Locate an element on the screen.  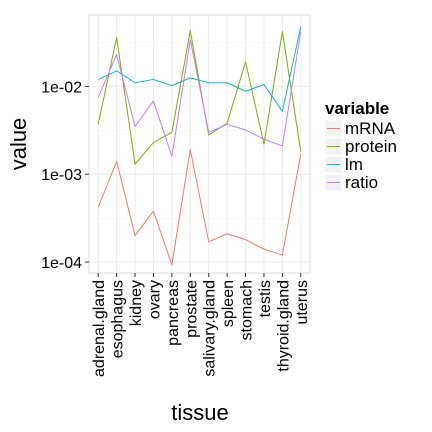
x-axis-title: tissue is located at coordinates (199, 412).